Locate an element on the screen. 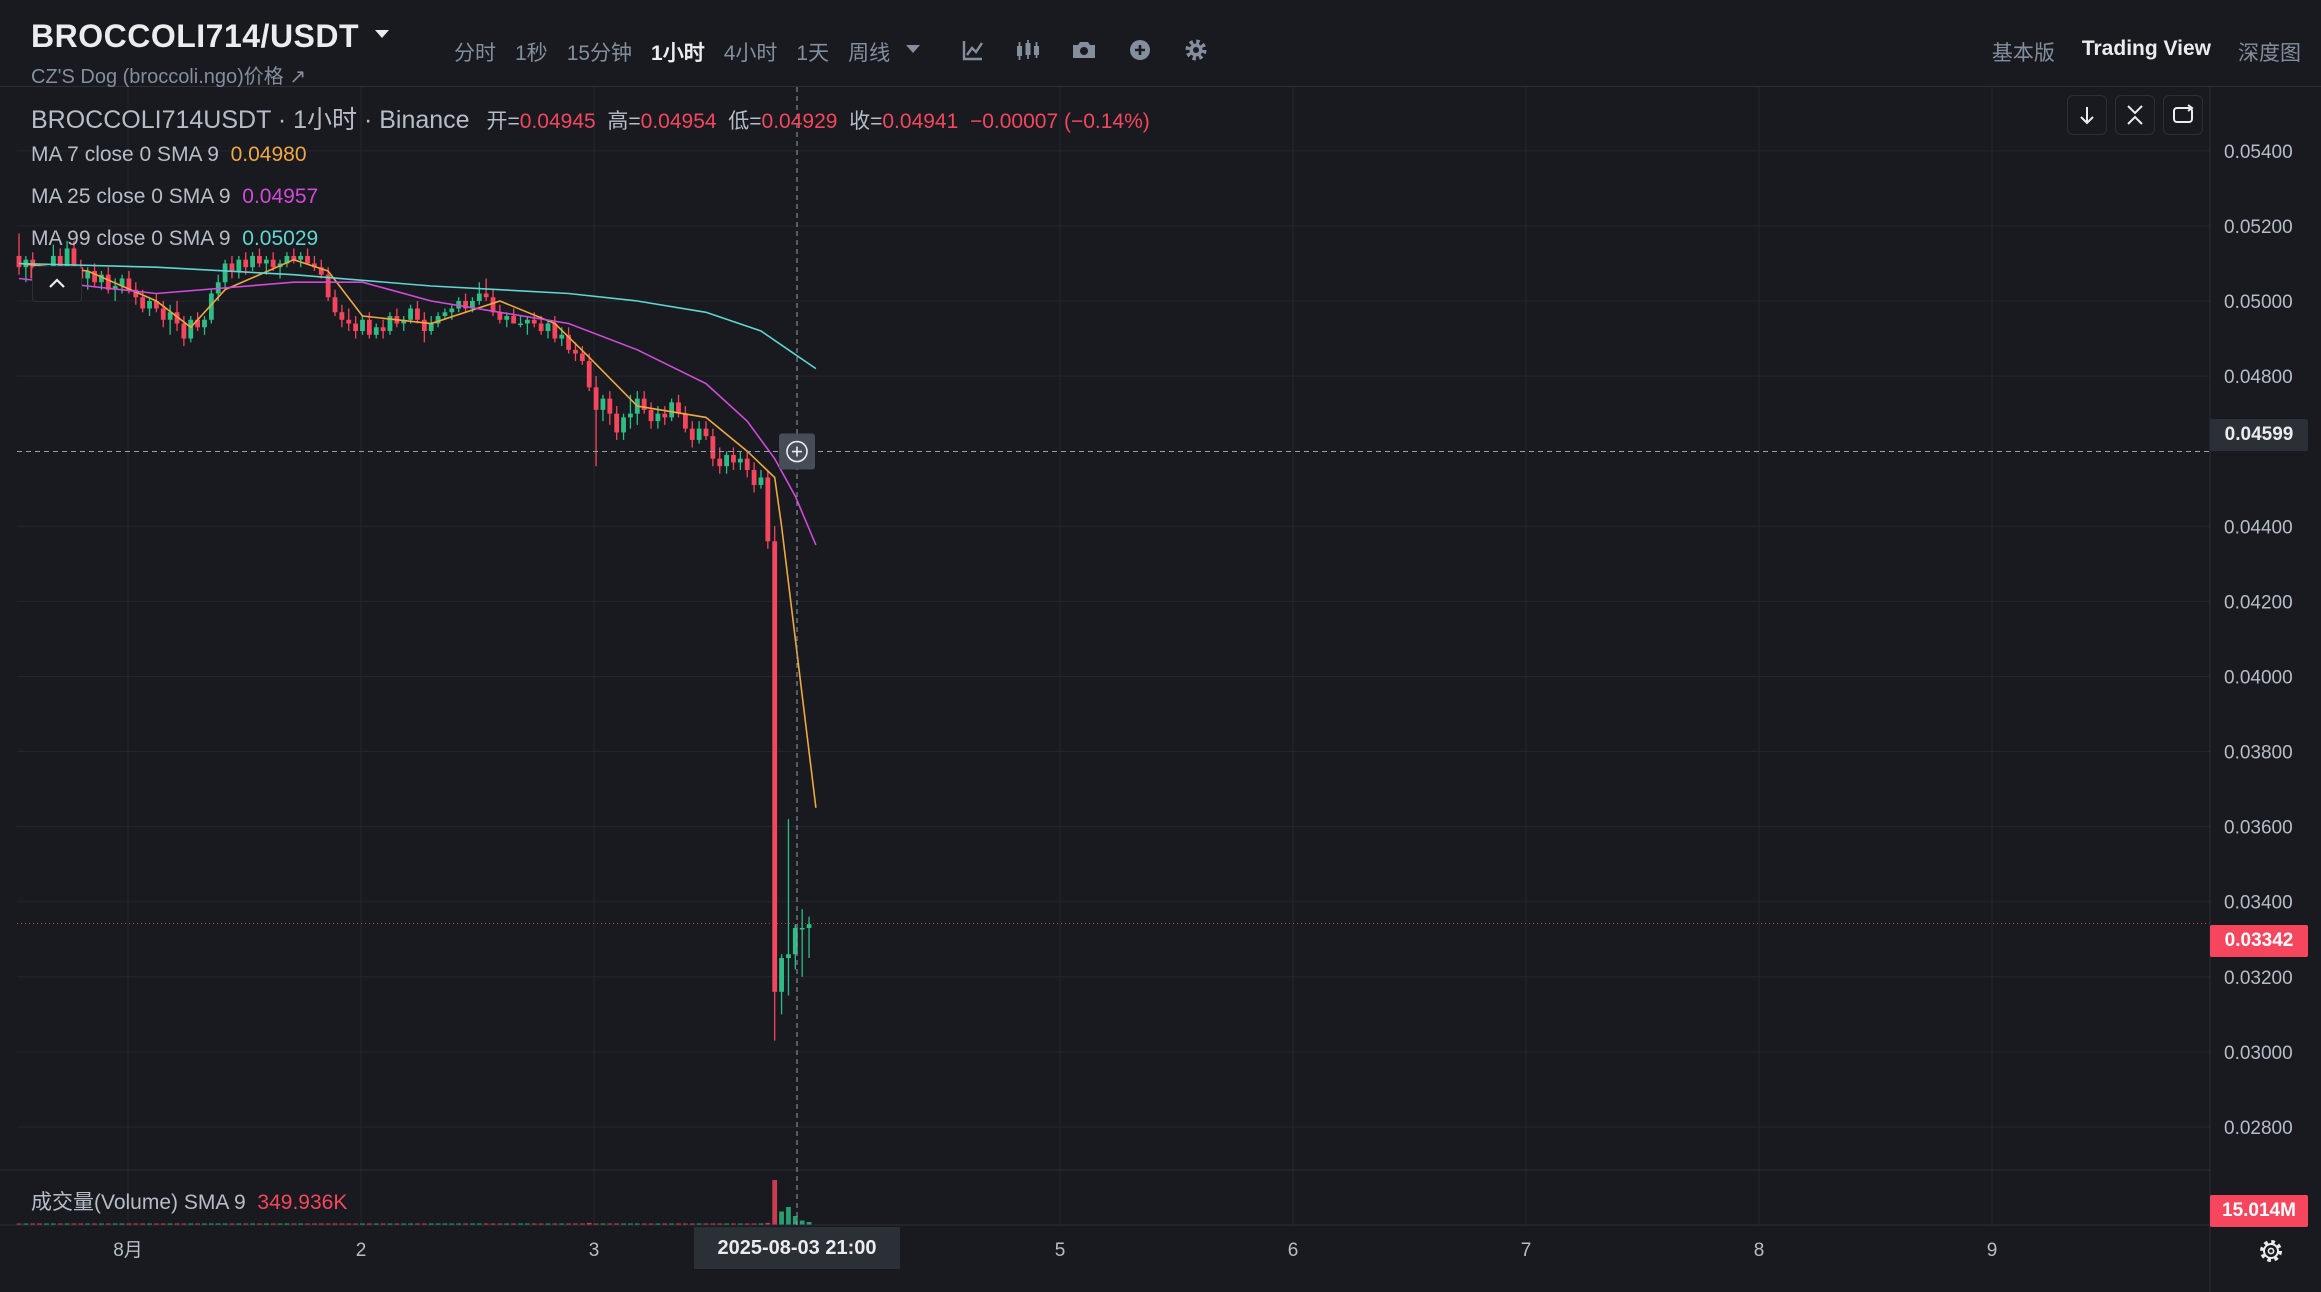 The image size is (2321, 1292). symbol-subtitle-link: CZ'S Dog (broccoli.ngo)价格 ↗ is located at coordinates (169, 77).